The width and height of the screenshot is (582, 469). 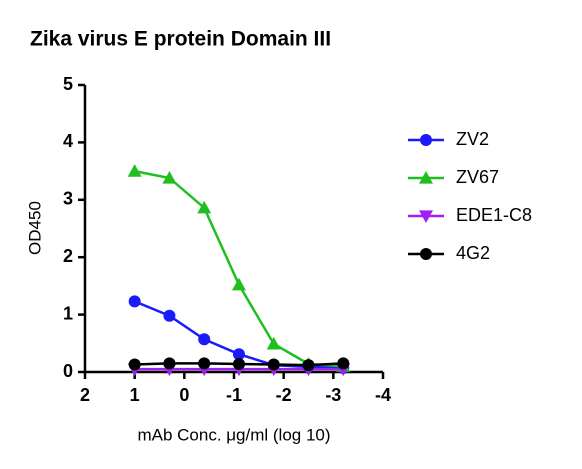 I want to click on x-axis-label: mAb Conc. μg/ml (log 10), so click(x=233, y=434).